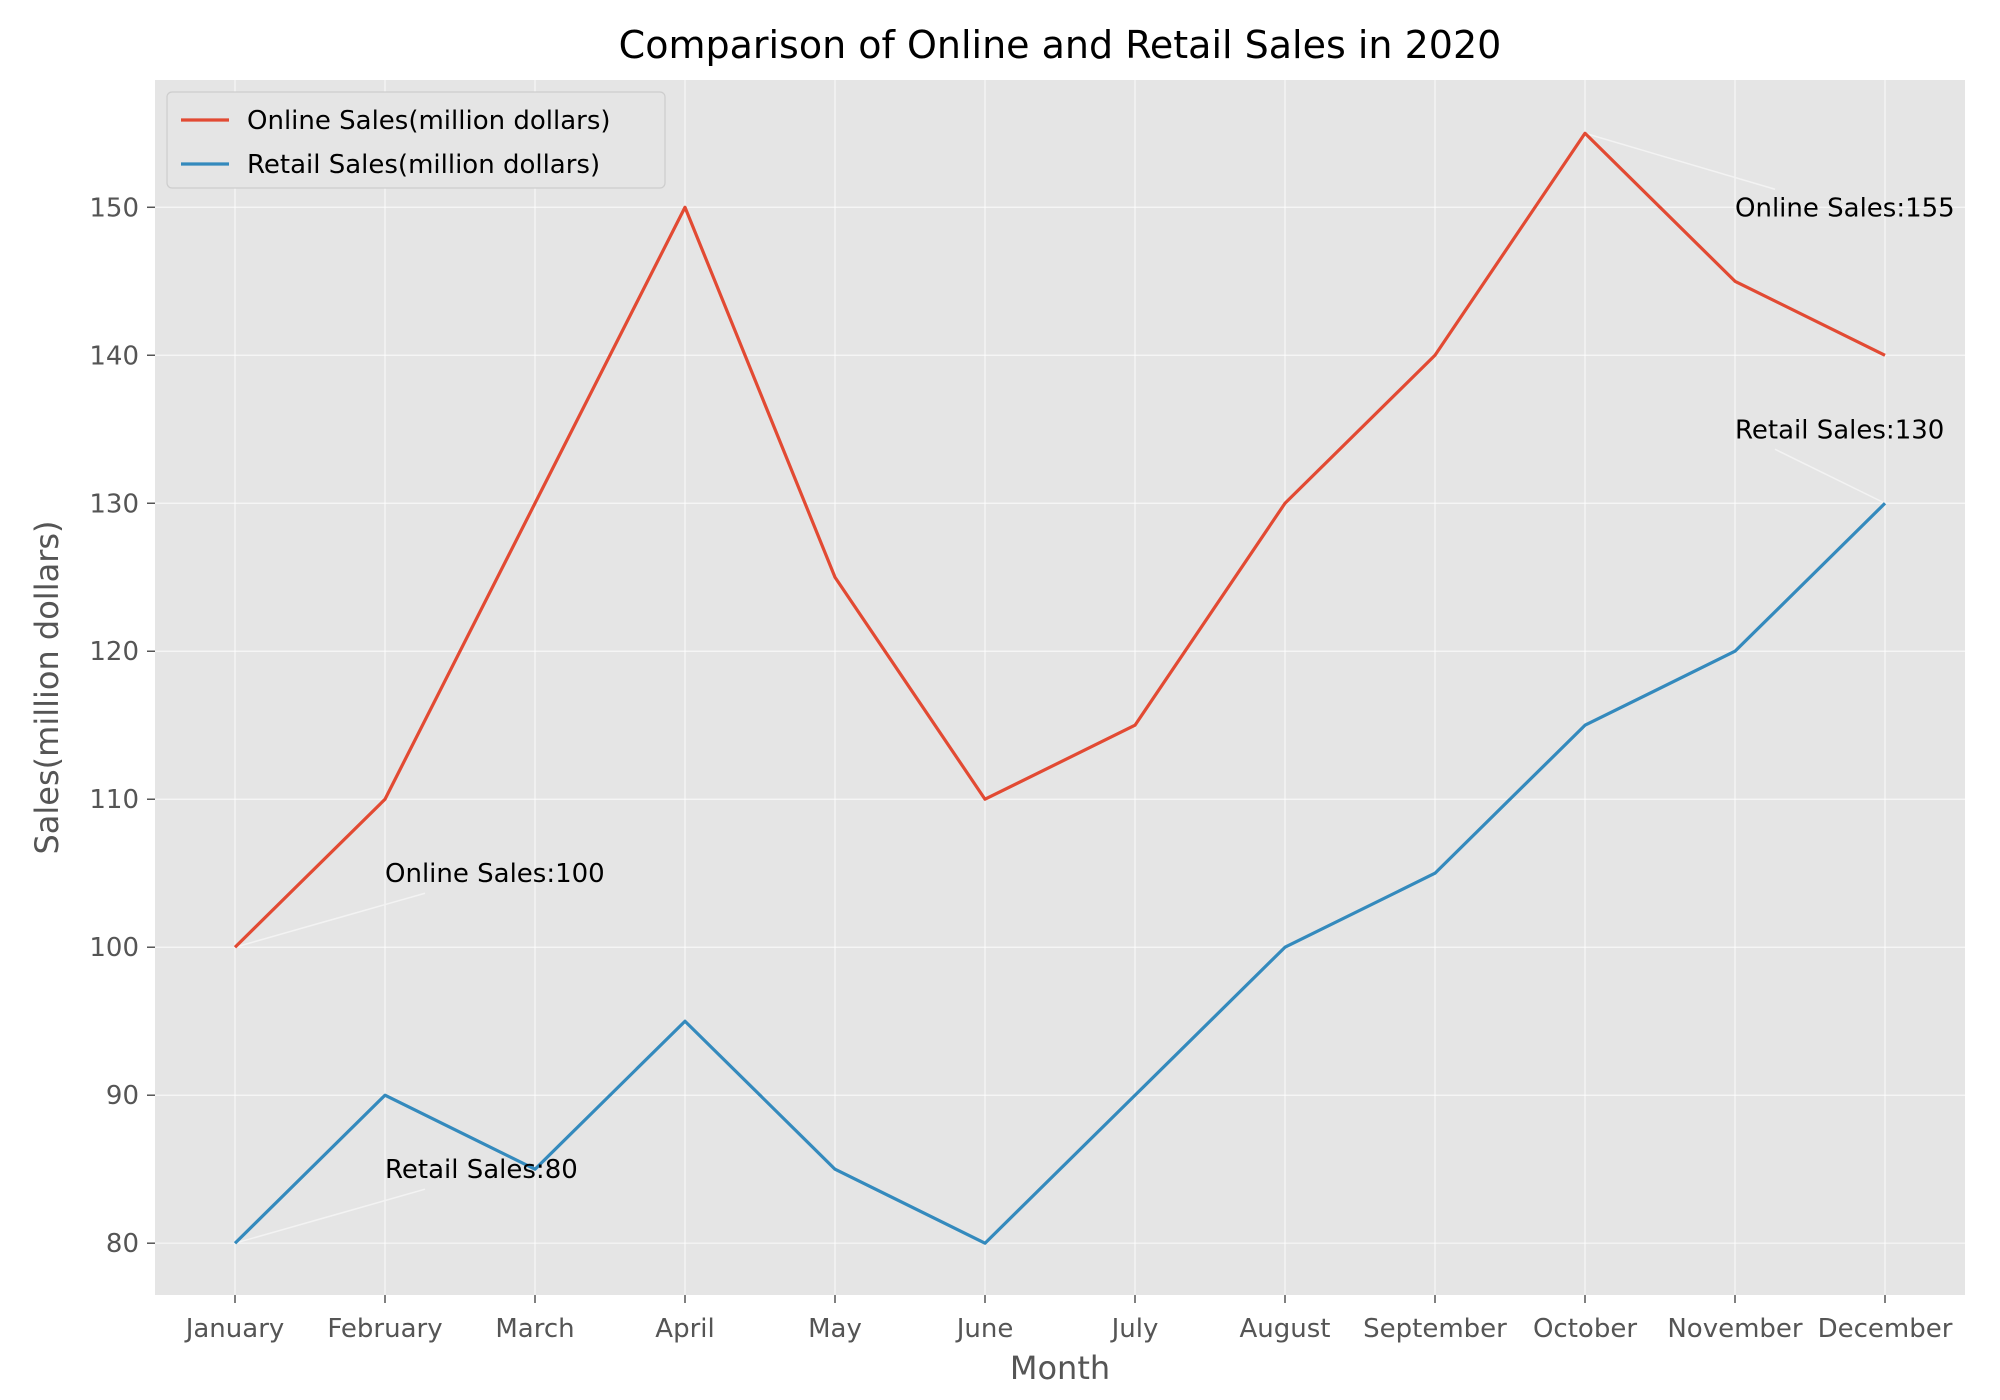 The width and height of the screenshot is (2000, 1400). I want to click on x-tick-label: May, so click(835, 1329).